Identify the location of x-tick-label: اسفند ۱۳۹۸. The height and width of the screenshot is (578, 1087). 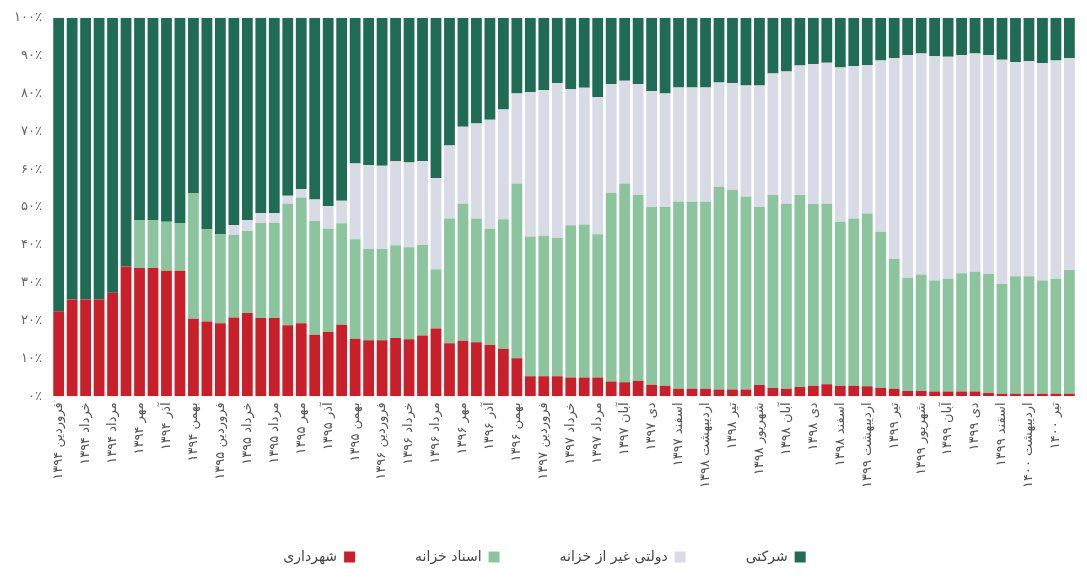
(839, 434).